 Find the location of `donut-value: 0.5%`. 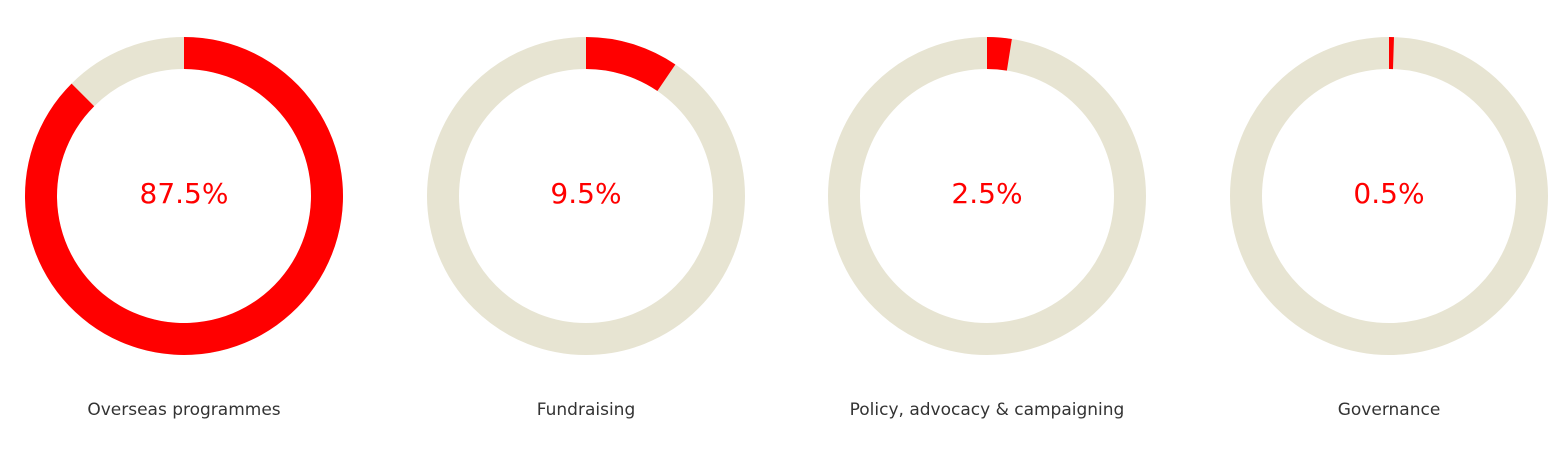

donut-value: 0.5% is located at coordinates (1389, 193).